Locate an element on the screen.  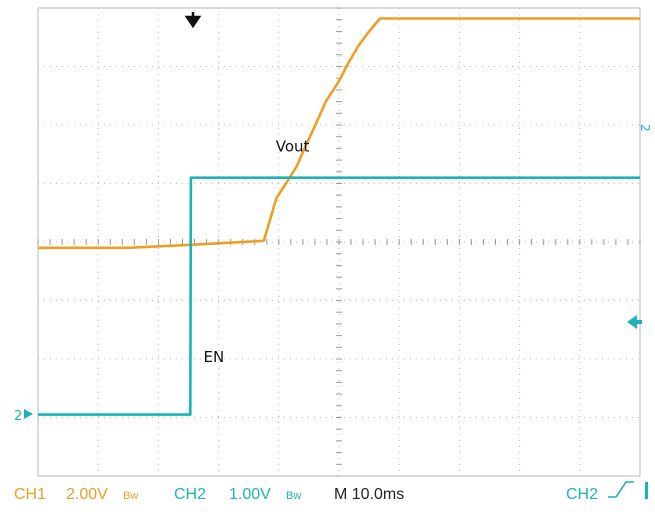
ch2-ground-marker: 2 is located at coordinates (23, 416).